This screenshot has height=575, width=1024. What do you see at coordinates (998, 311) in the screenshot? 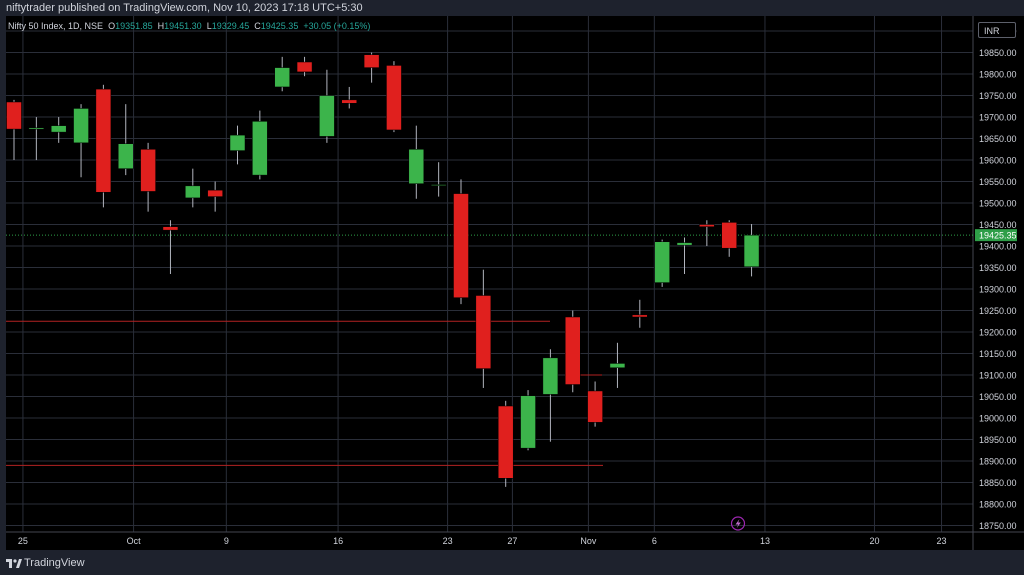
I see `y-tick-label: 19250.00` at bounding box center [998, 311].